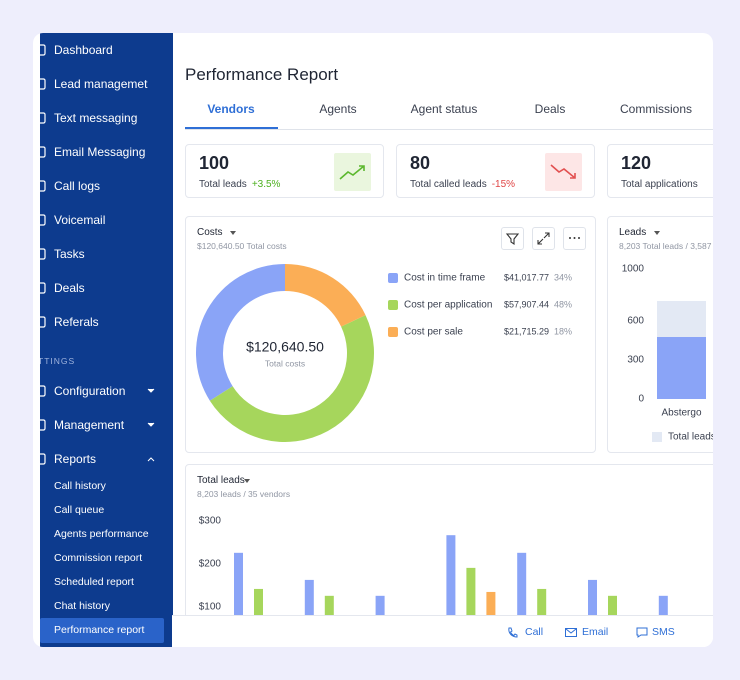 This screenshot has height=680, width=740. I want to click on nav-subitem: Commission report, so click(98, 558).